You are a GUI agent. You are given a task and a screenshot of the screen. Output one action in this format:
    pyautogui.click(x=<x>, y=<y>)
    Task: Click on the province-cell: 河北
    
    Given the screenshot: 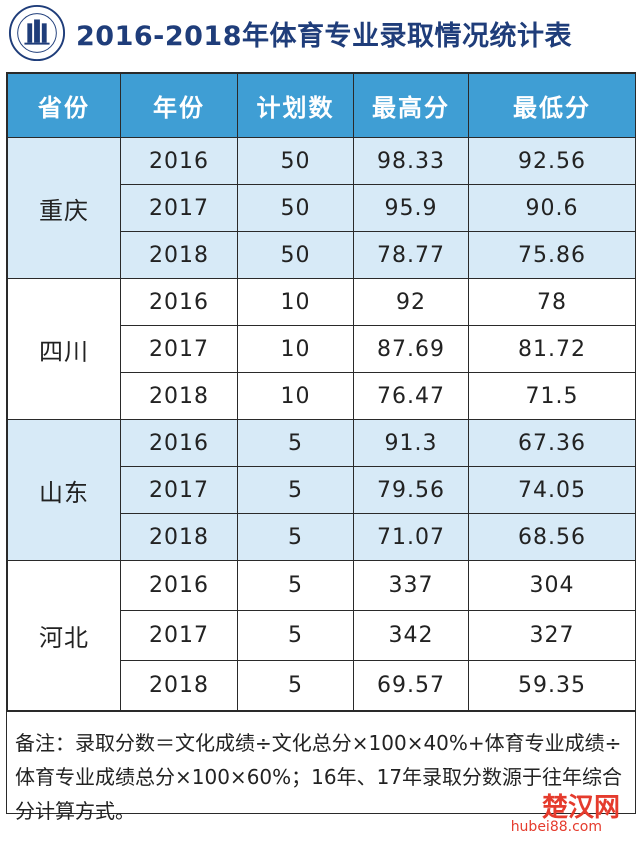 What is the action you would take?
    pyautogui.click(x=64, y=635)
    